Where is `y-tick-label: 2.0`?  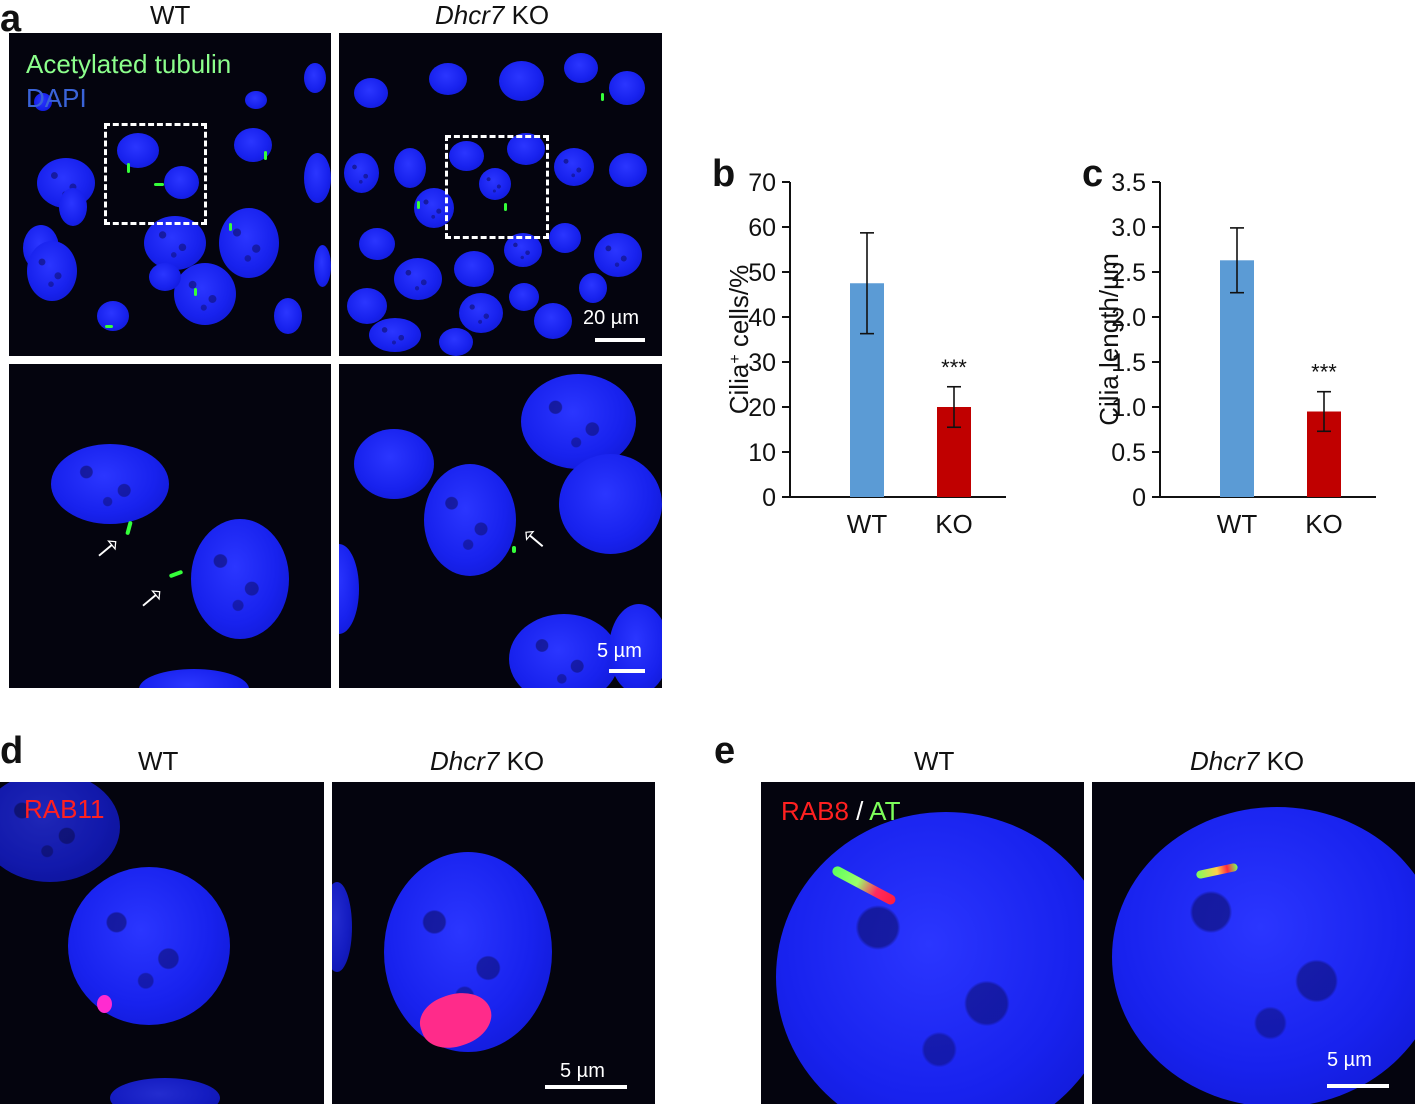 y-tick-label: 2.0 is located at coordinates (1128, 318).